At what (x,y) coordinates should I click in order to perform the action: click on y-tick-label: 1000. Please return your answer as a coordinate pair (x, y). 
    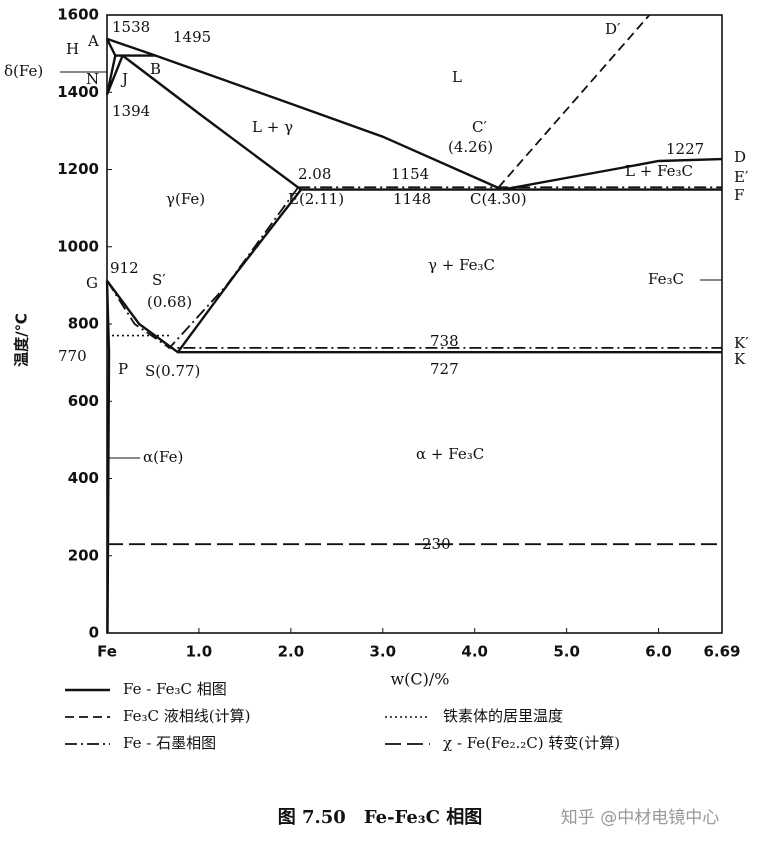
    Looking at the image, I should click on (78, 246).